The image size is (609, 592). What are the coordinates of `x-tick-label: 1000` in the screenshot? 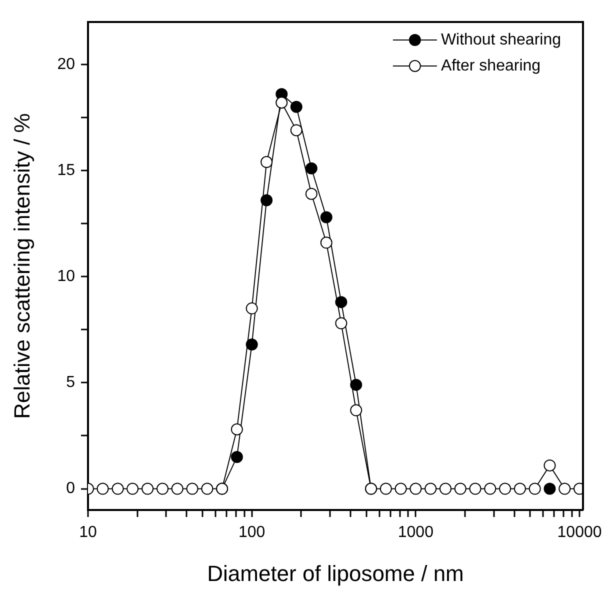 It's located at (416, 533).